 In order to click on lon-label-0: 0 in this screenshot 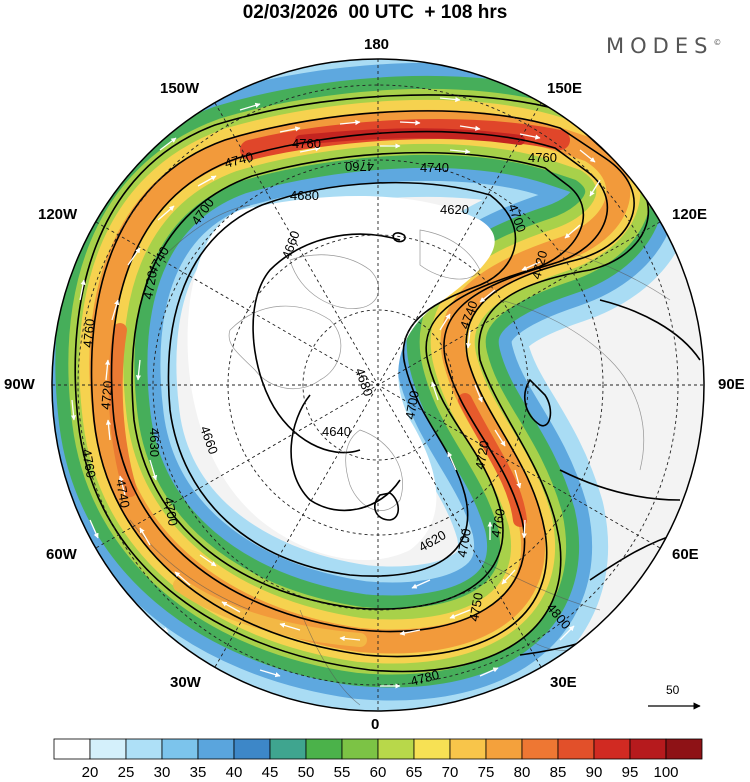, I will do `click(375, 724)`.